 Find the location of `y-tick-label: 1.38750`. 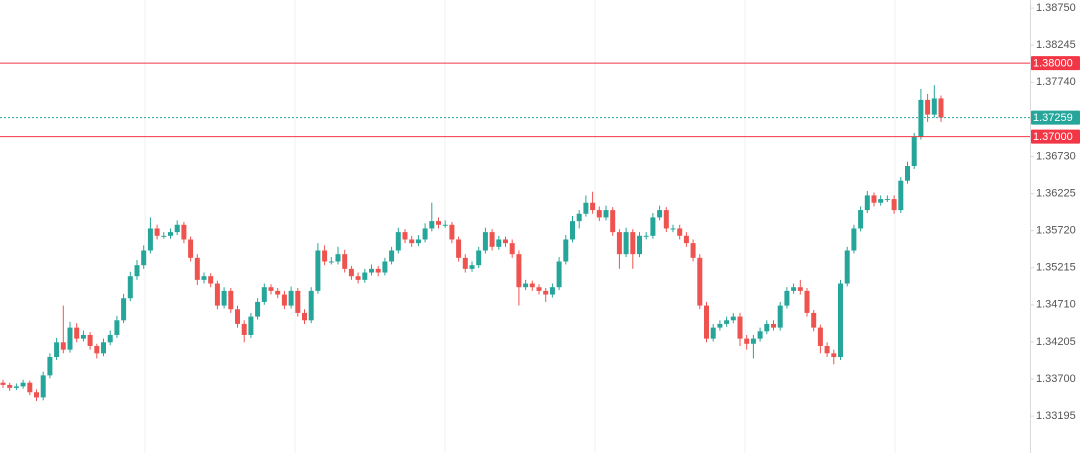

y-tick-label: 1.38750 is located at coordinates (1056, 8).